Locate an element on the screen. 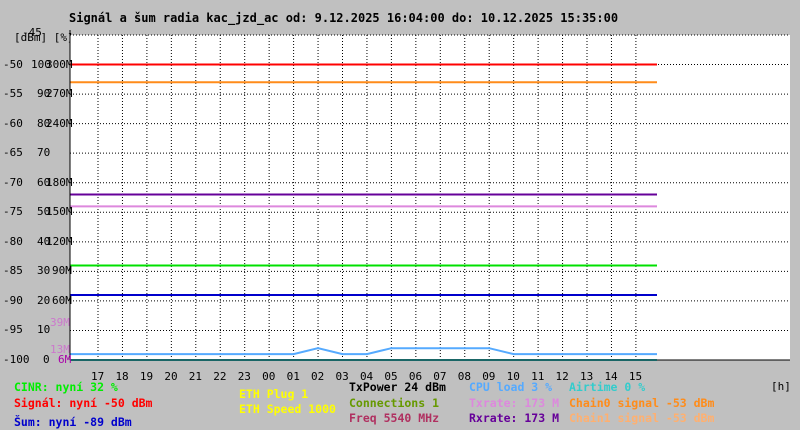 The height and width of the screenshot is (430, 800). y-axis-units-label: [dBm] [%] is located at coordinates (44, 37).